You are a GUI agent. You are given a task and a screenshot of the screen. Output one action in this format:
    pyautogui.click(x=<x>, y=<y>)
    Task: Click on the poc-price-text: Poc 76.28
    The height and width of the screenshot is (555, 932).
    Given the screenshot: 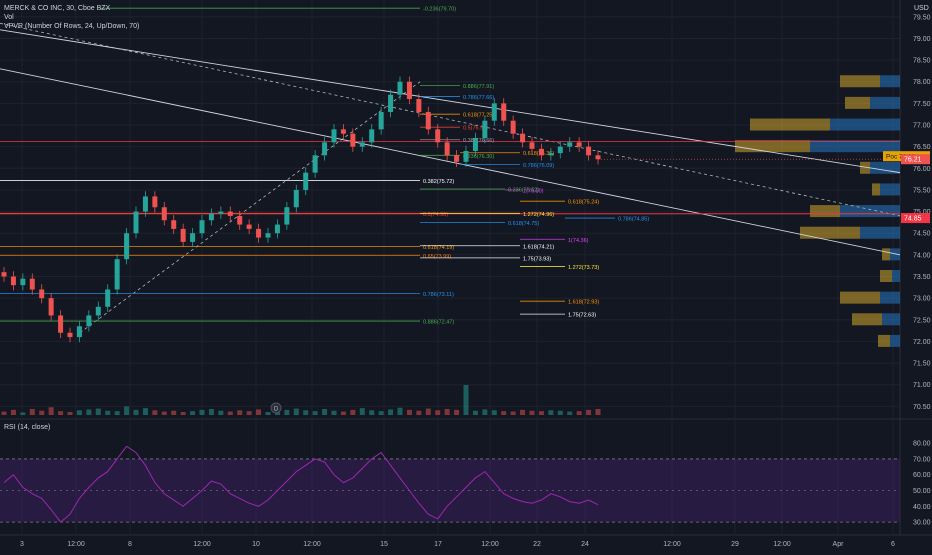 What is the action you would take?
    pyautogui.click(x=901, y=157)
    